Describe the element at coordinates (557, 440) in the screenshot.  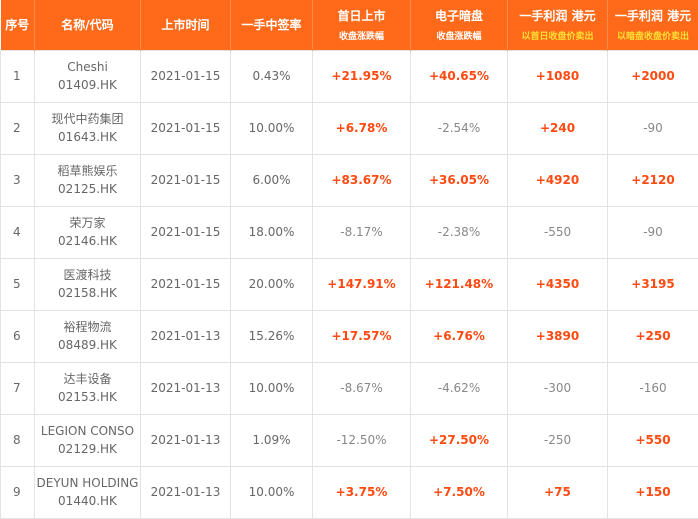
I see `profit-first-day: -250` at that location.